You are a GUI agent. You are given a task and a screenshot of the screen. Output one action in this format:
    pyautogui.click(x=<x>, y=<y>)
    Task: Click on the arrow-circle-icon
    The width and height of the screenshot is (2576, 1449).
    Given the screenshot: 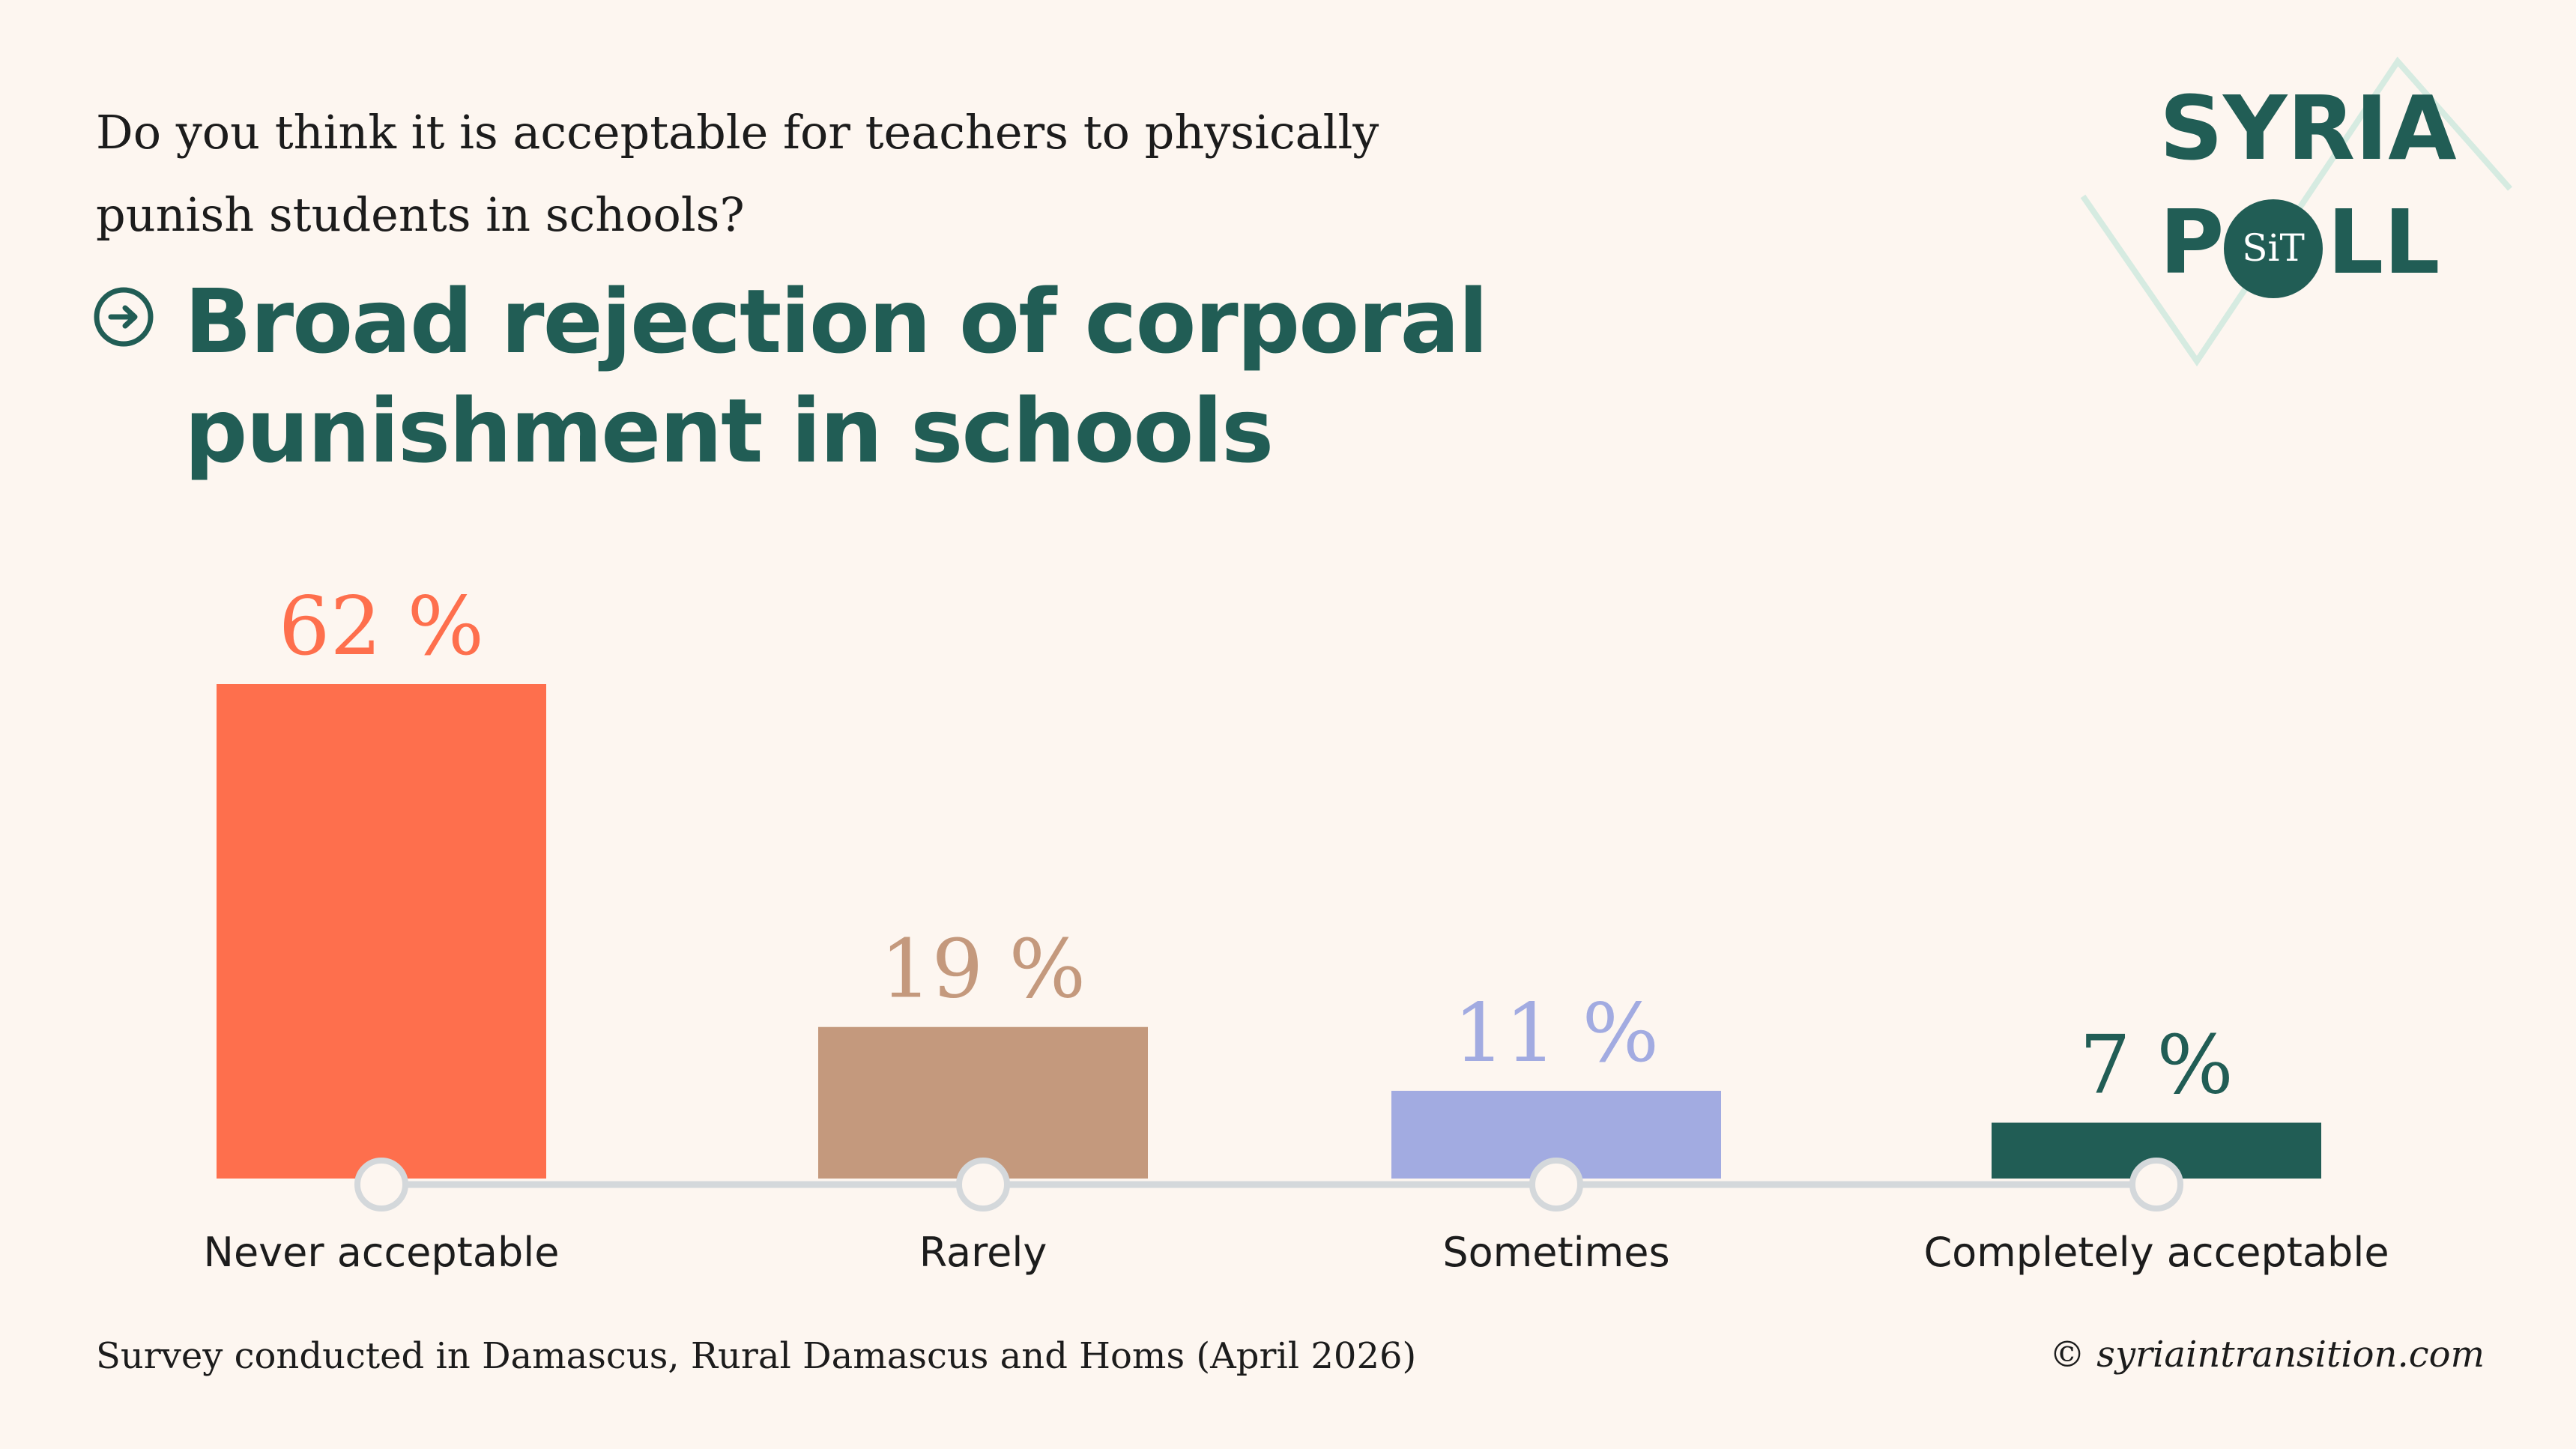 What is the action you would take?
    pyautogui.click(x=124, y=317)
    